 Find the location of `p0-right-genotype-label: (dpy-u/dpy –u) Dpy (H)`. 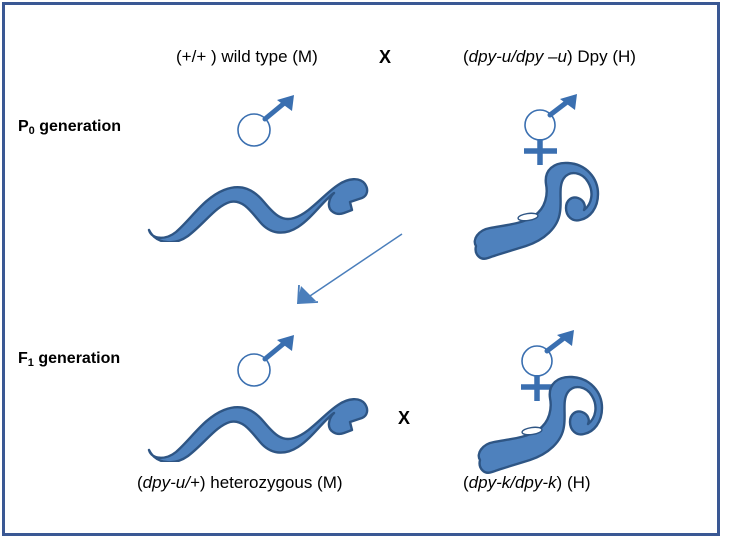

p0-right-genotype-label: (dpy-u/dpy –u) Dpy (H) is located at coordinates (549, 56).